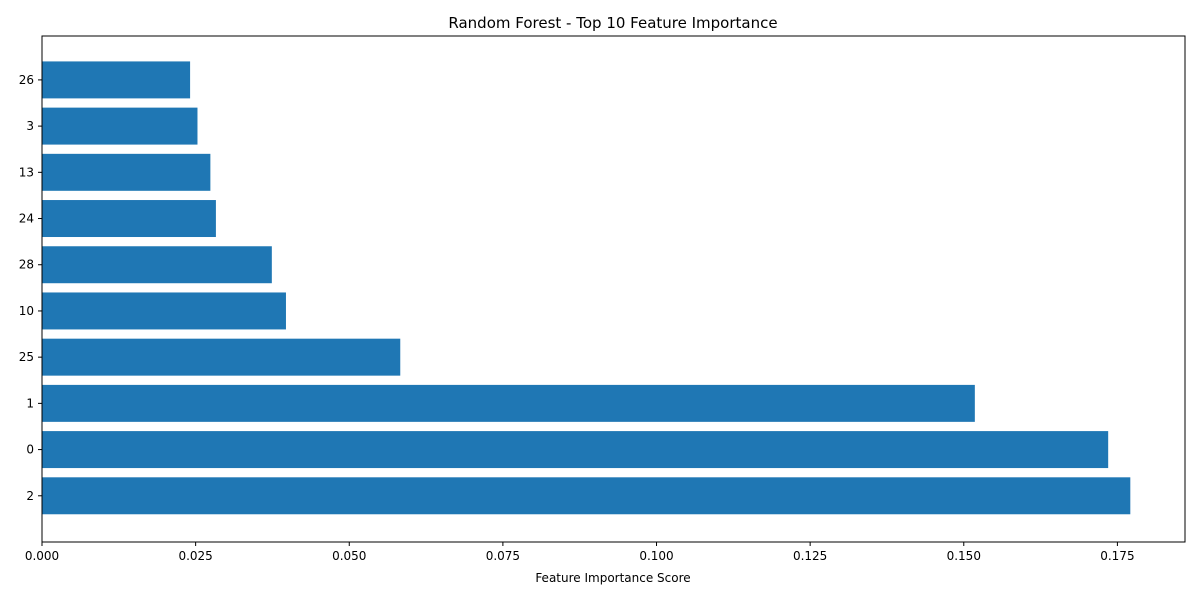  What do you see at coordinates (810, 556) in the screenshot?
I see `x-tick-label: 0.125` at bounding box center [810, 556].